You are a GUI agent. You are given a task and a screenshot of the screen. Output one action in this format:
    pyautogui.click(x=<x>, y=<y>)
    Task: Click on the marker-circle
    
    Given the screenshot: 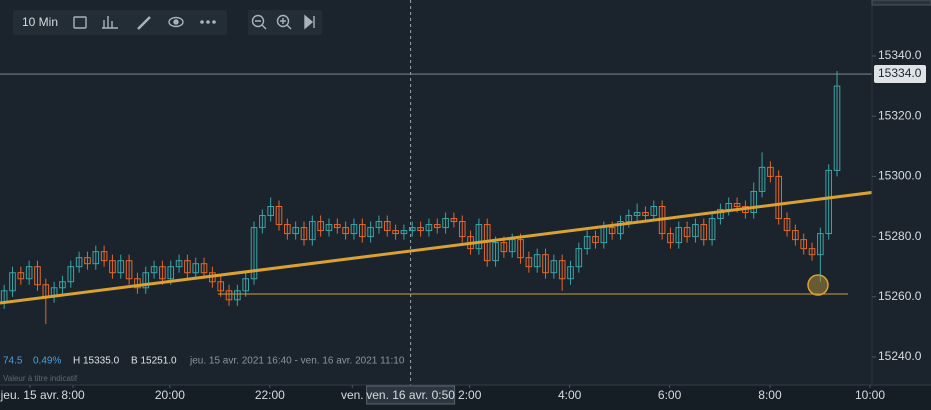 What is the action you would take?
    pyautogui.click(x=818, y=285)
    